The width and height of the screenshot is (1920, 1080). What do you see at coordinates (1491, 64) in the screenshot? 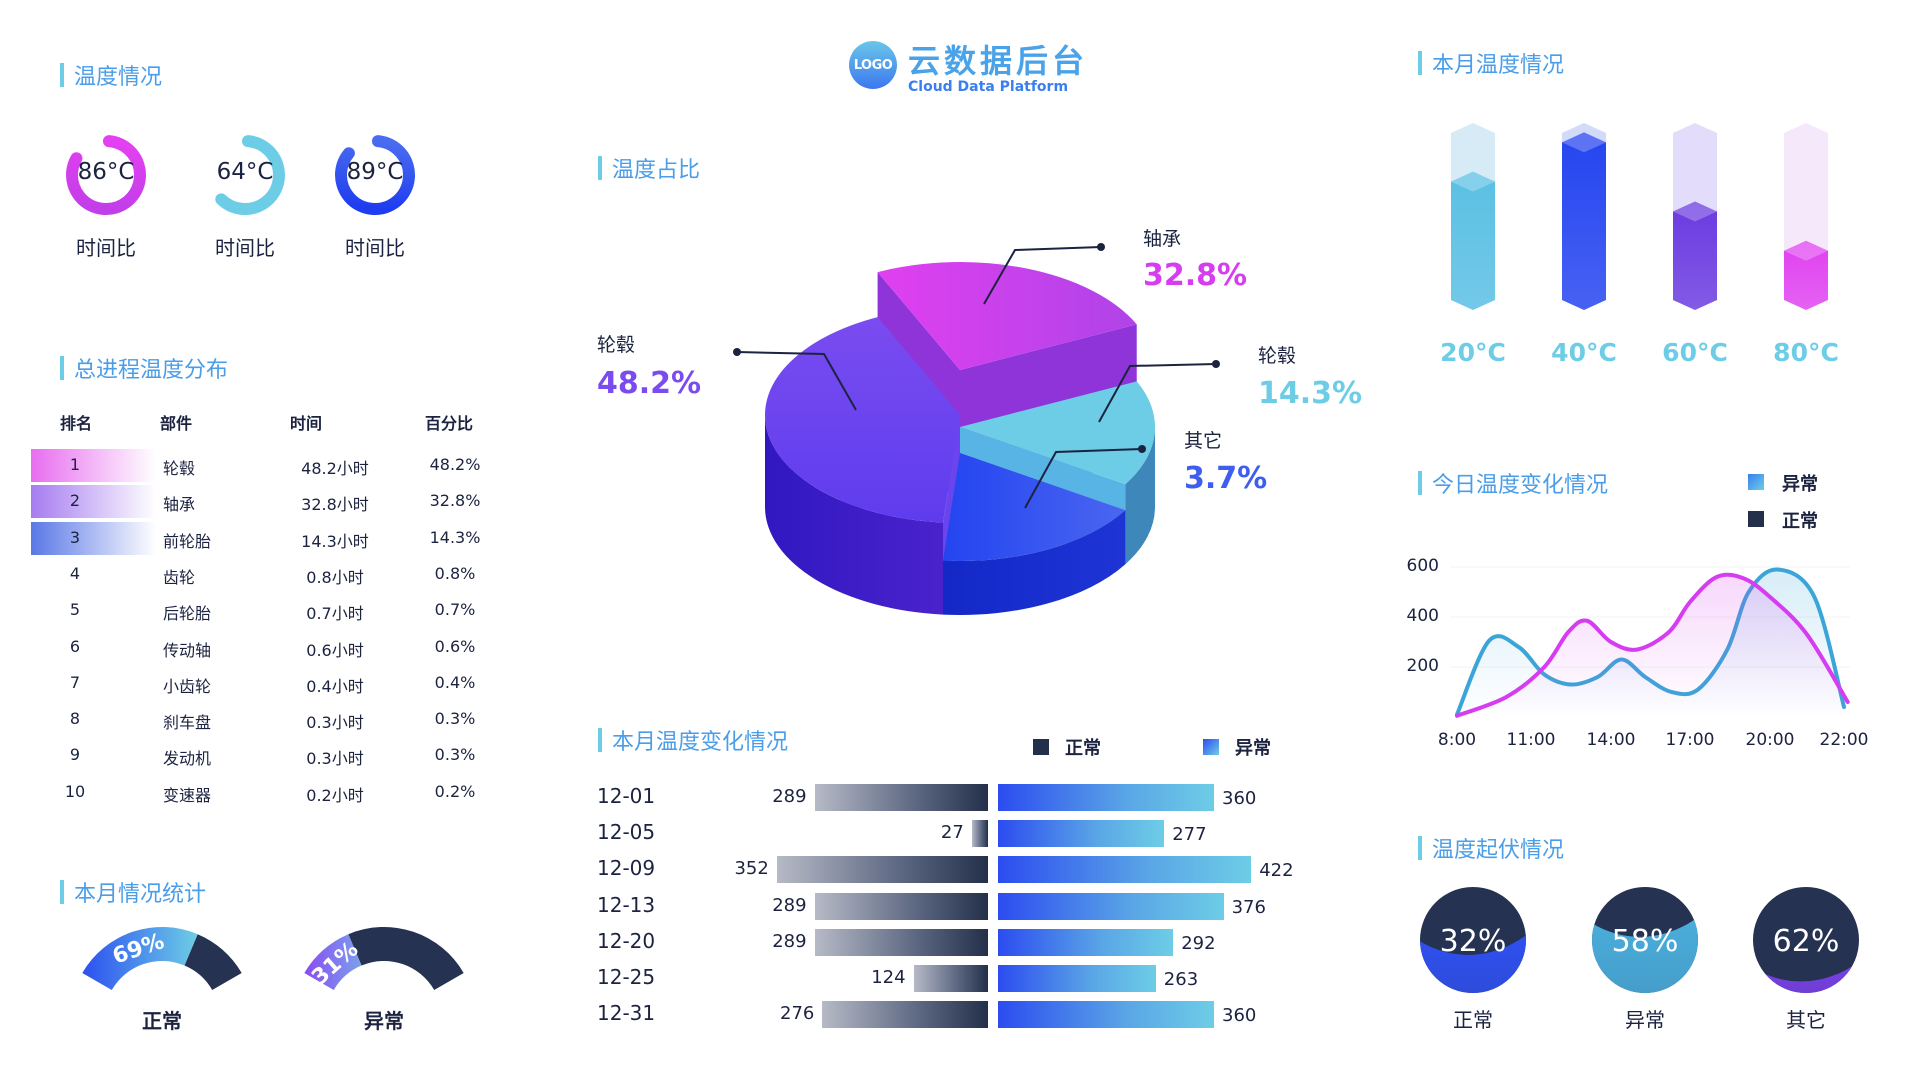
I see `section-title-month-temp: 本月温度情况` at bounding box center [1491, 64].